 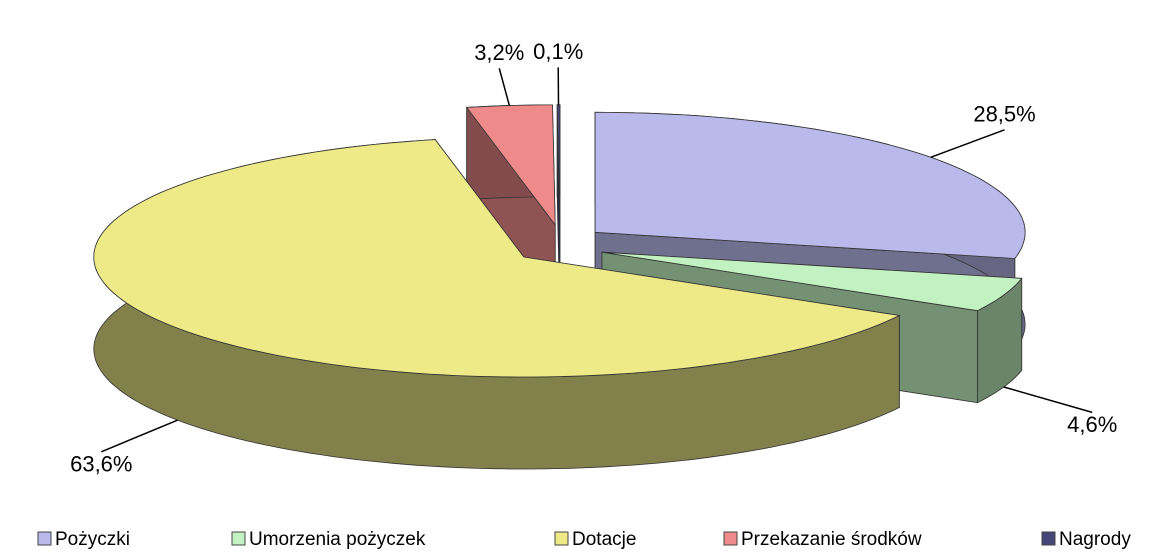 I want to click on legend-text: Przekazanie środków, so click(x=831, y=539).